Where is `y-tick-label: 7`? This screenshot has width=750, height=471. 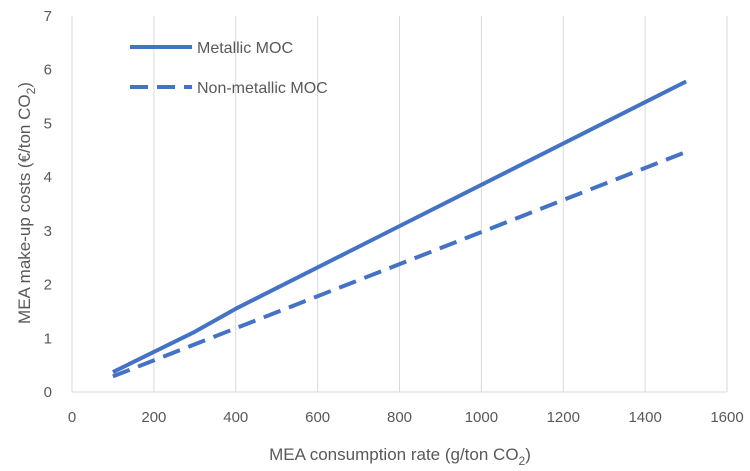
y-tick-label: 7 is located at coordinates (48, 16).